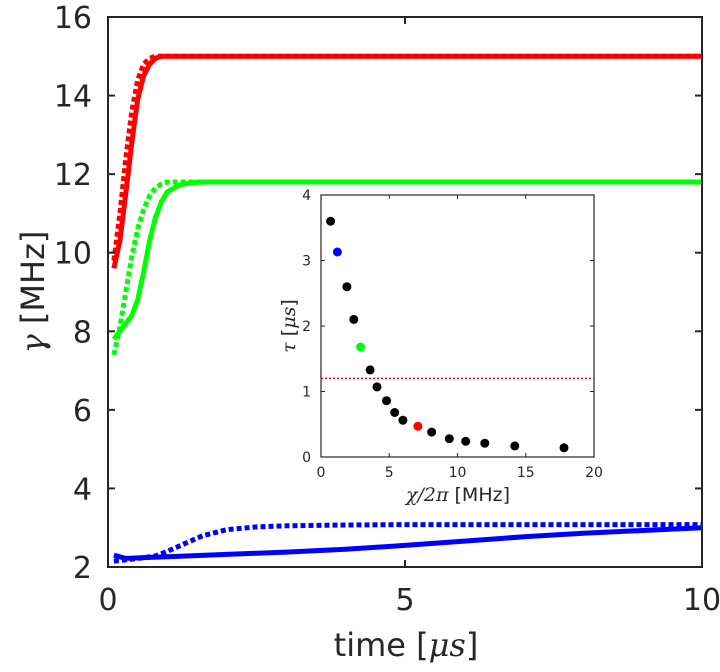  I want to click on inset-y-axis-label-part-3: ], so click(289, 302).